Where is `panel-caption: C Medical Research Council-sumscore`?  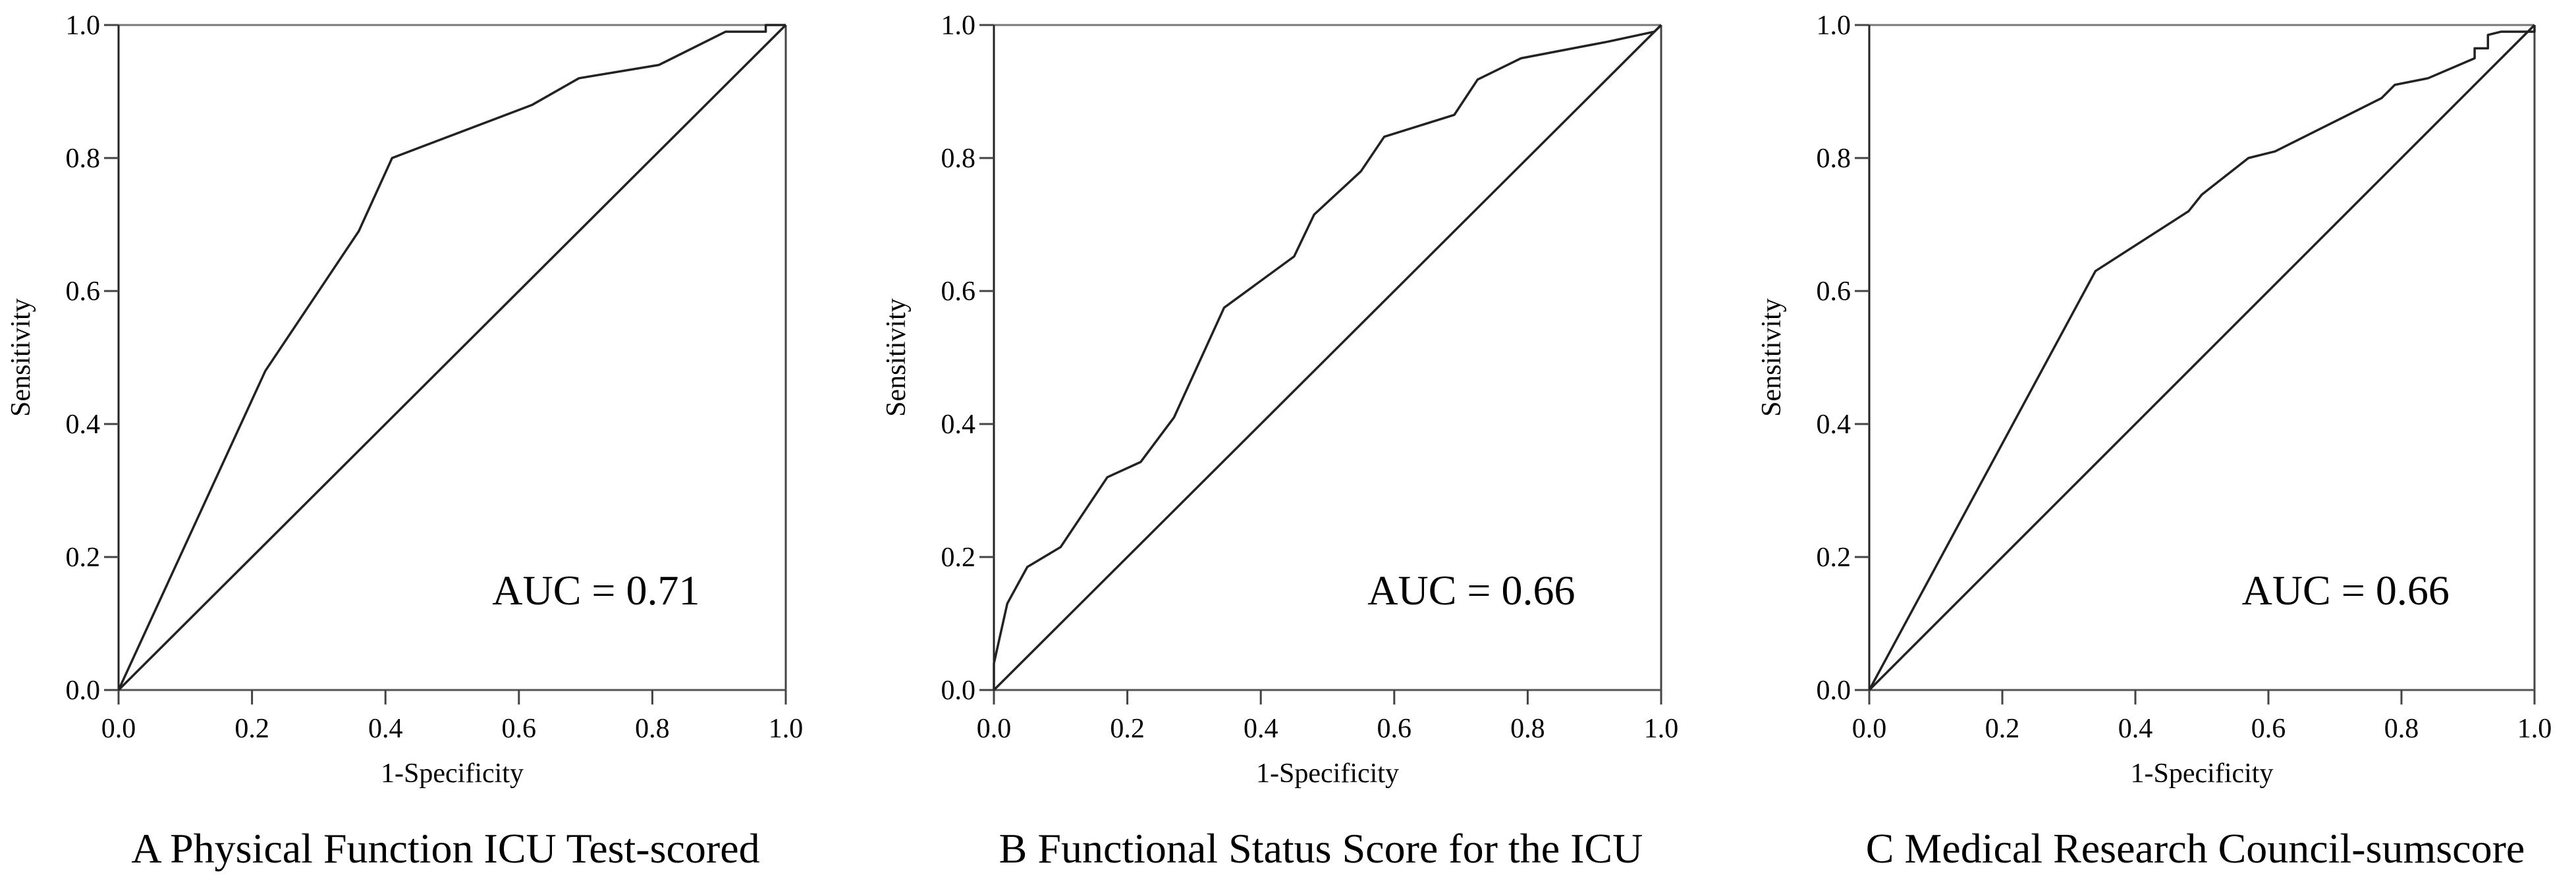
panel-caption: C Medical Research Council-sumscore is located at coordinates (2195, 848).